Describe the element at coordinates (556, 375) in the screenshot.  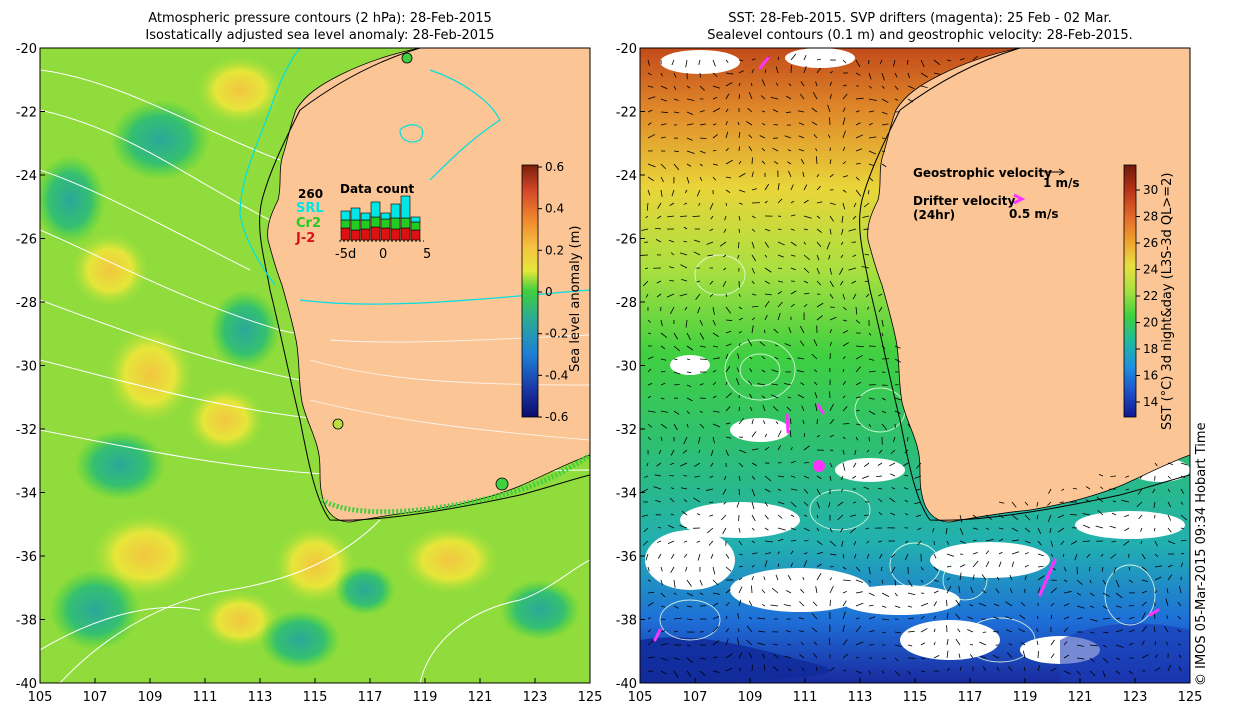
I see `left_panel-cbtick-5: -0.4` at that location.